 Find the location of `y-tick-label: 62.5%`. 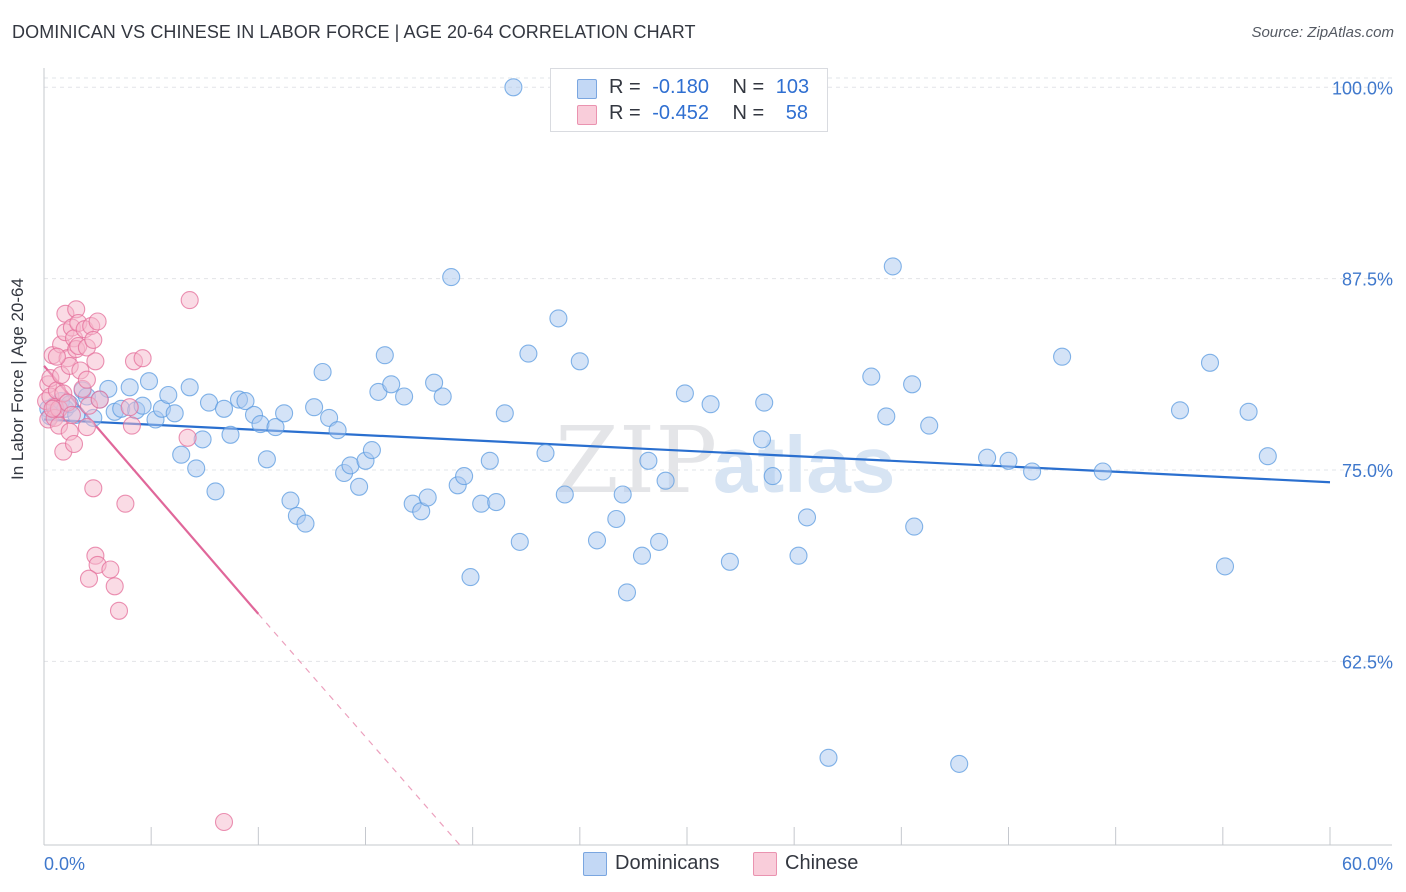

y-tick-label: 62.5% is located at coordinates (1367, 662).